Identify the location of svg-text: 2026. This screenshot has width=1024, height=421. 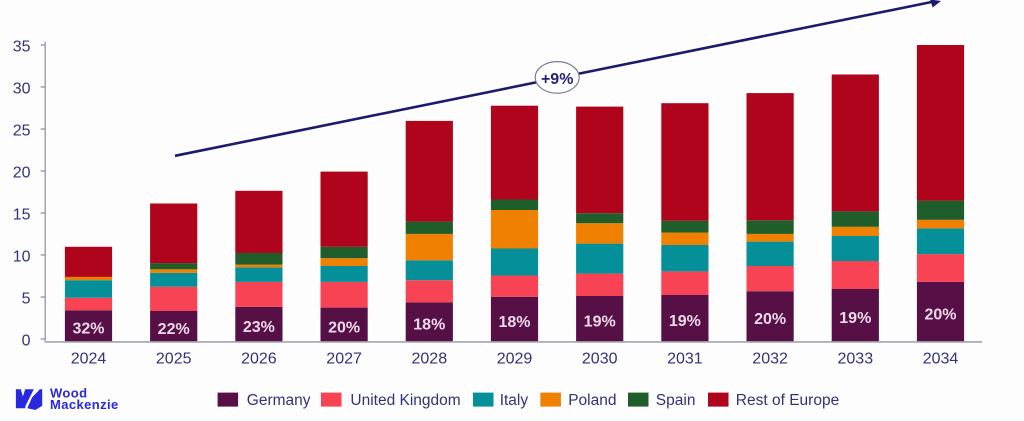
(259, 359).